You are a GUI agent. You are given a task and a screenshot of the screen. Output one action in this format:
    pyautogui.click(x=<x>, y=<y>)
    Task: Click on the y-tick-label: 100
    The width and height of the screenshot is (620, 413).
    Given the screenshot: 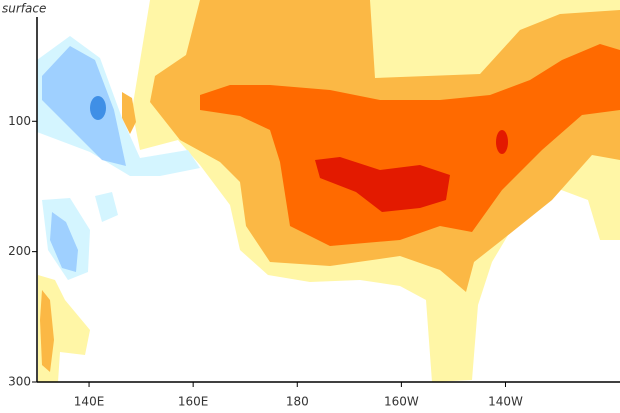 What is the action you would take?
    pyautogui.click(x=19, y=121)
    